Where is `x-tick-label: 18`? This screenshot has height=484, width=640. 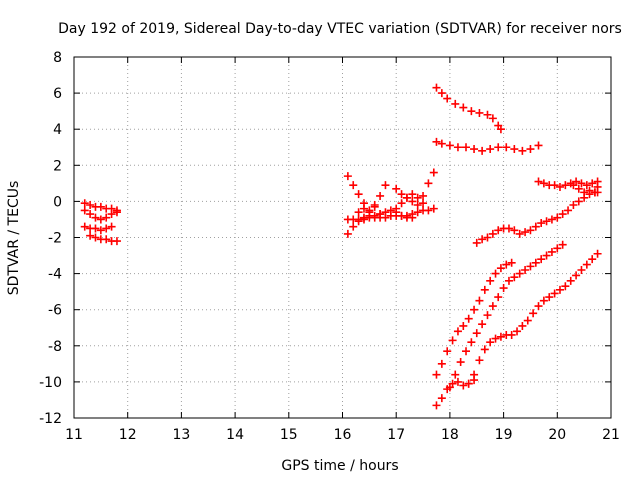 x-tick-label: 18 is located at coordinates (450, 435).